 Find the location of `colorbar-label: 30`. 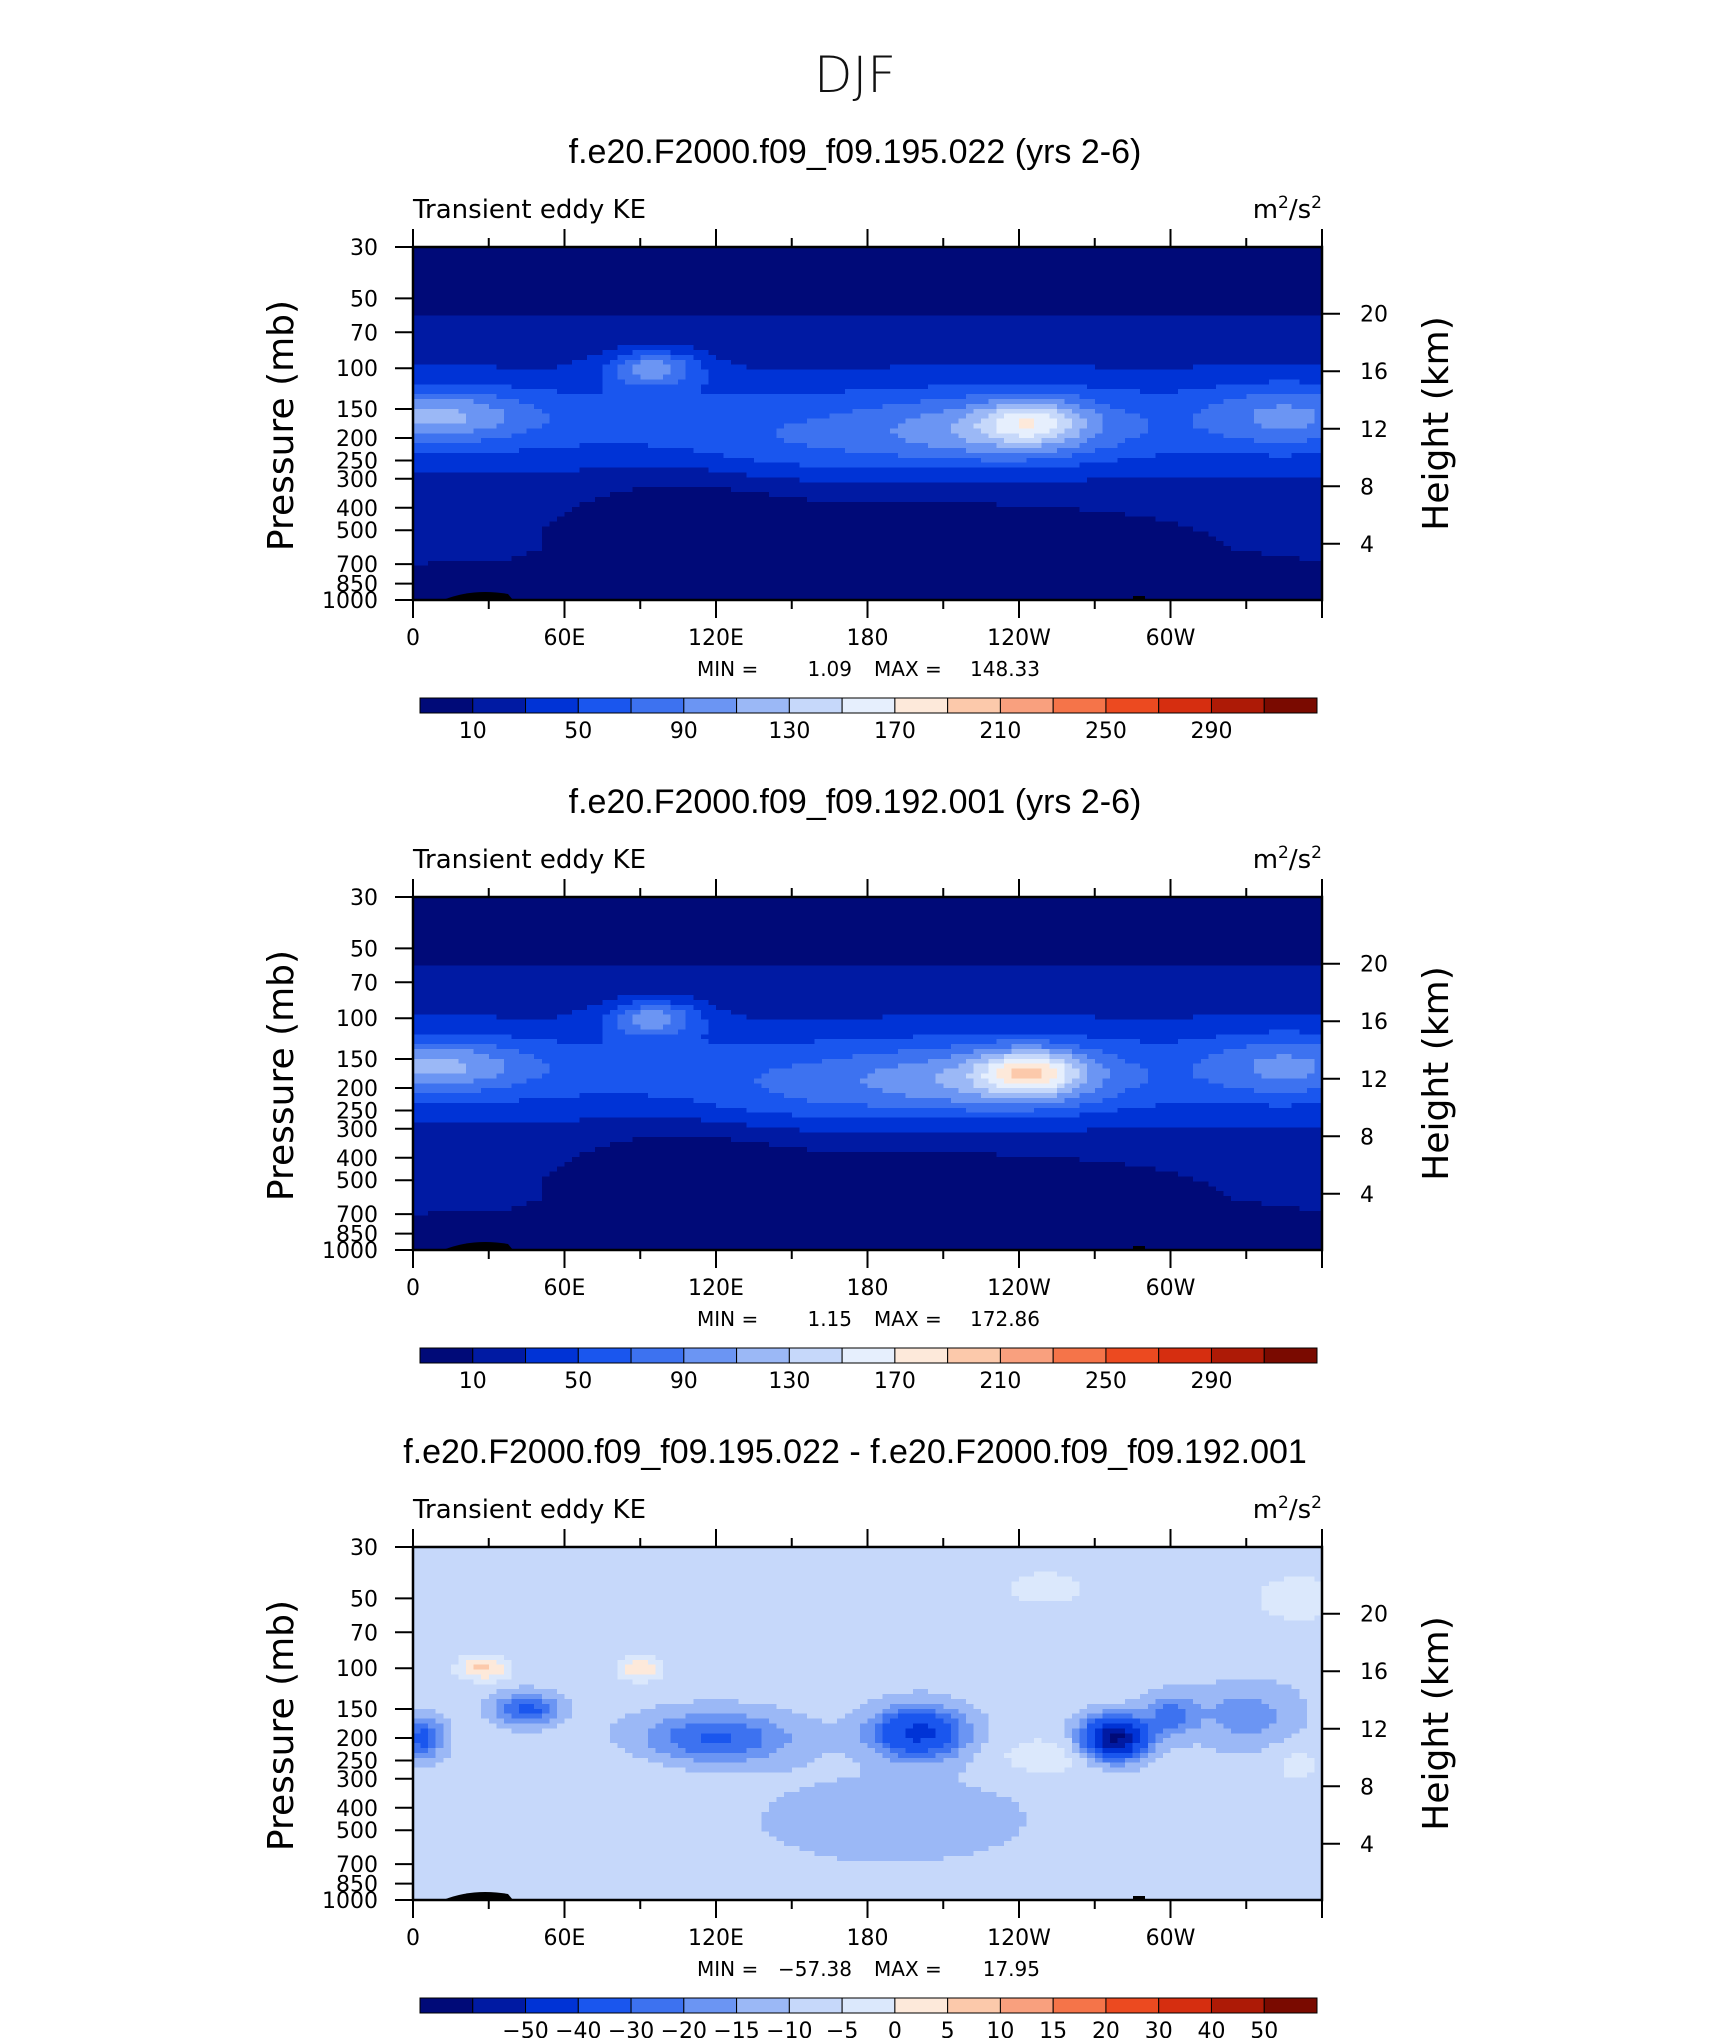

colorbar-label: 30 is located at coordinates (1159, 2028).